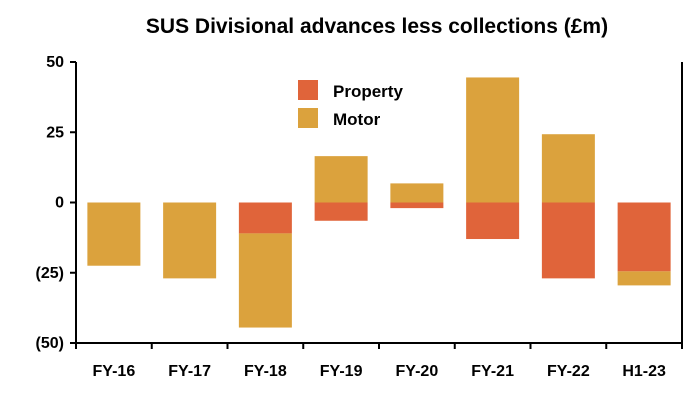 This screenshot has width=700, height=400. I want to click on x-tick-label: FY-22, so click(568, 371).